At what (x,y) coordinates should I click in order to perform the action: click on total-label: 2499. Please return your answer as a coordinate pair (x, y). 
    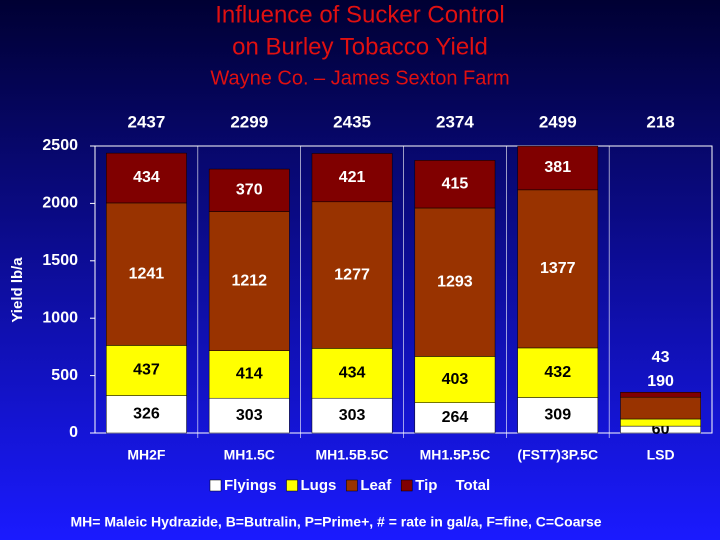
    Looking at the image, I should click on (558, 121).